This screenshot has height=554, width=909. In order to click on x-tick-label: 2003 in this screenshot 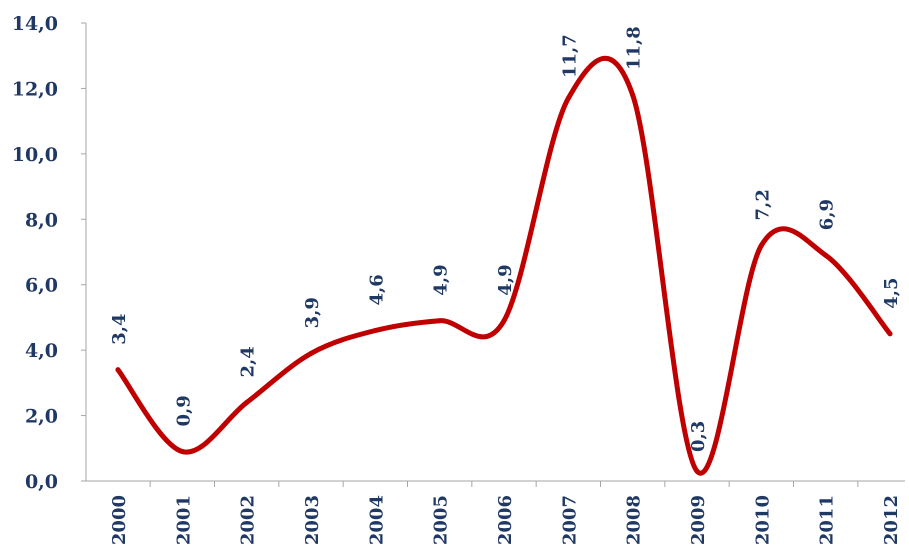, I will do `click(312, 520)`.